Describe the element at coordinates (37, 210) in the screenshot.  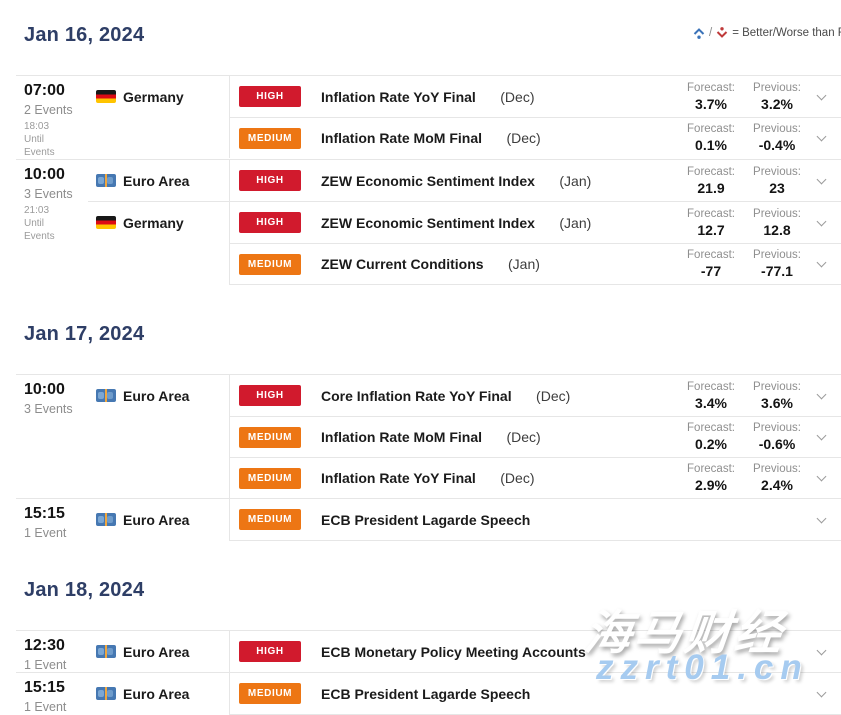
I see `countdown-line: 21:03` at that location.